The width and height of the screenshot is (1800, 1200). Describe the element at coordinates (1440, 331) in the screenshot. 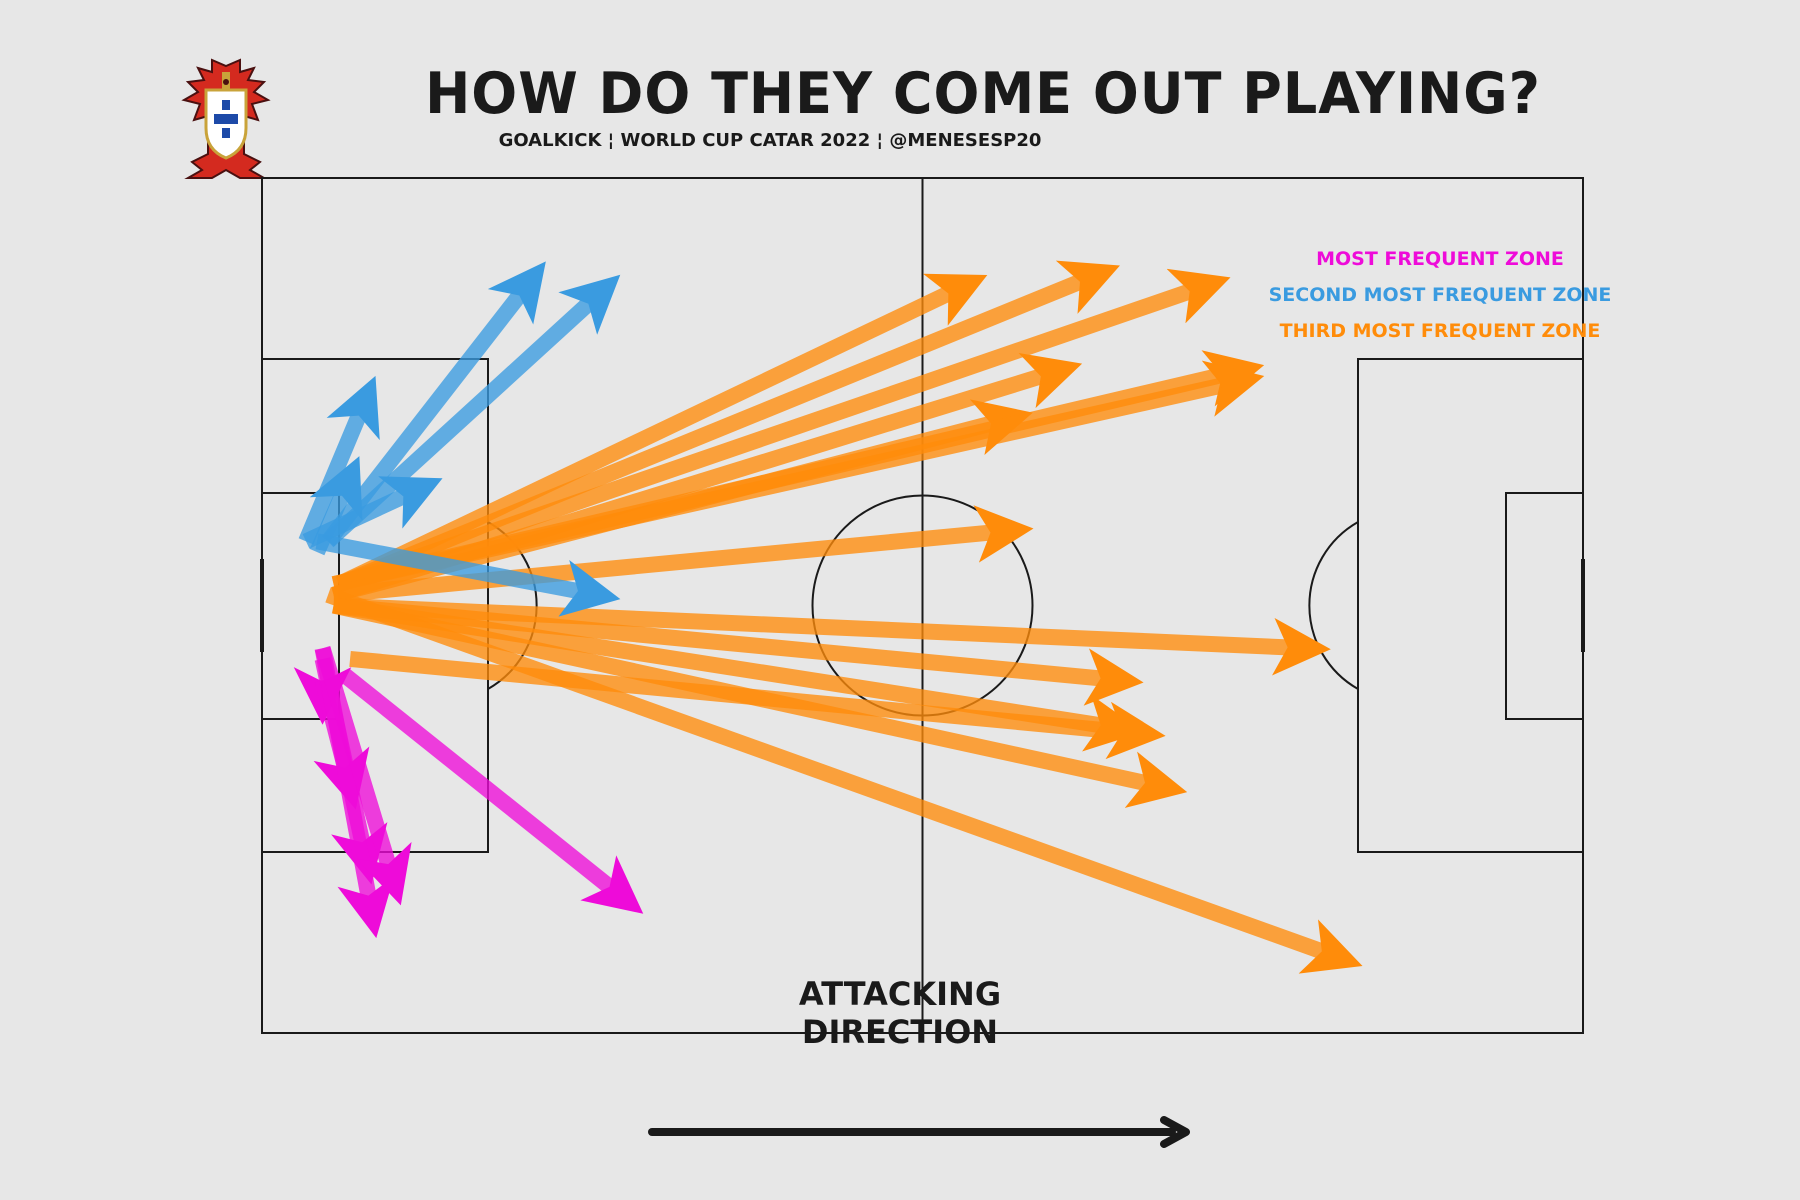

I see `legend-item-third-most-frequent: THIRD MOST FREQUENT ZONE` at that location.